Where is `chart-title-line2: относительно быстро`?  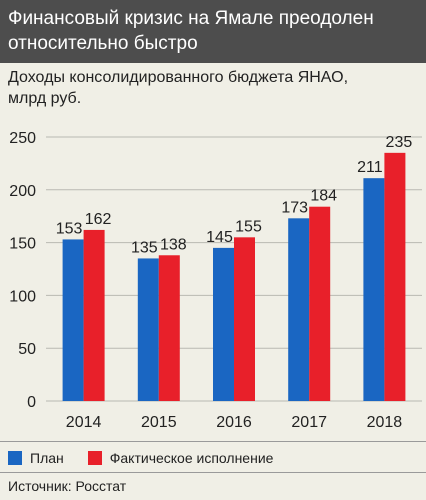 chart-title-line2: относительно быстро is located at coordinates (103, 43).